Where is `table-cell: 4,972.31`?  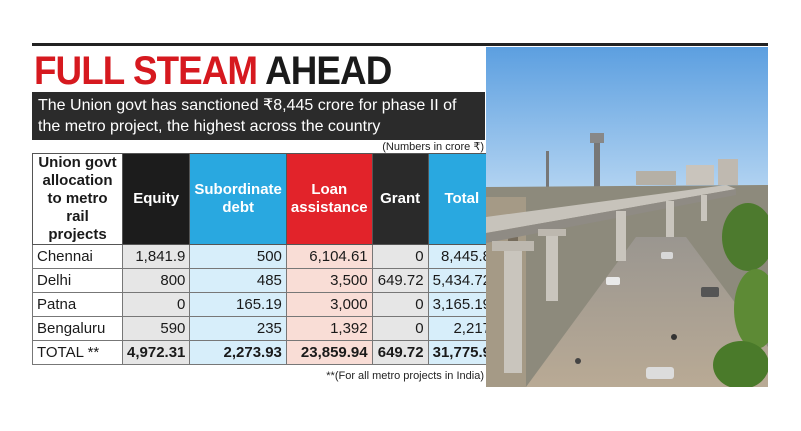 table-cell: 4,972.31 is located at coordinates (156, 352).